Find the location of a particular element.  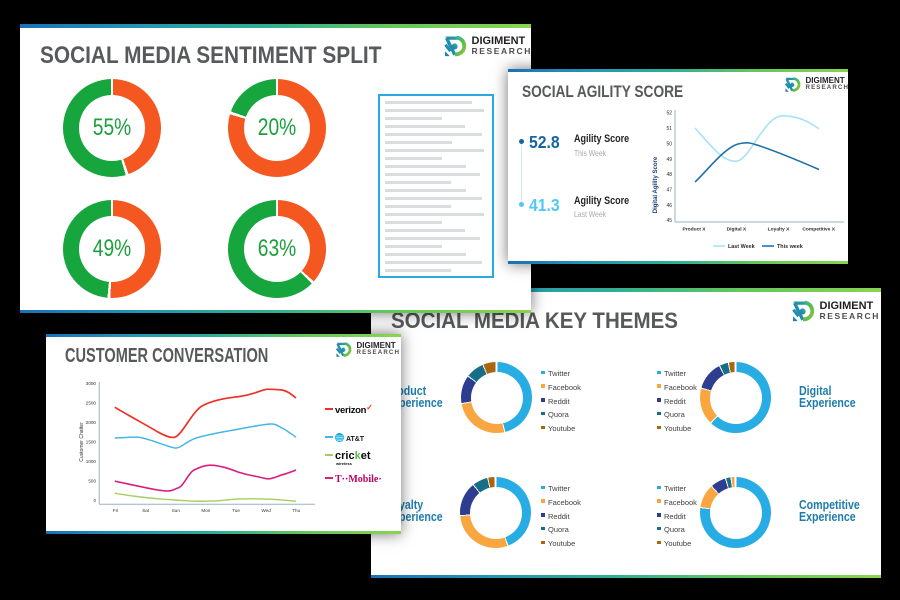

svg-text: Last Week is located at coordinates (741, 247).